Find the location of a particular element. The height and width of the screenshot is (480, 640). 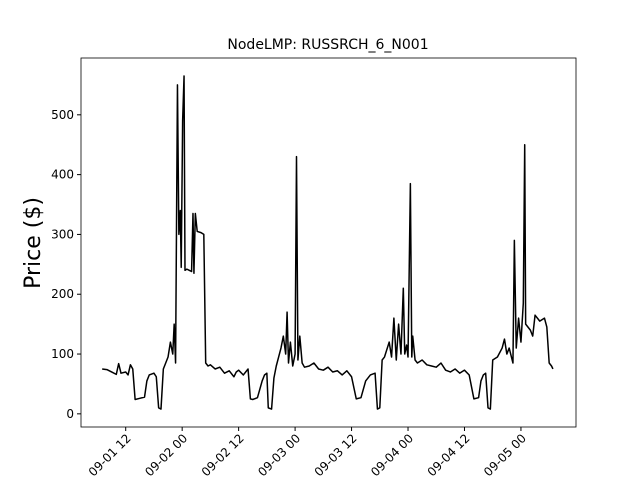

x-tick-label: 09-03 00 is located at coordinates (279, 455).